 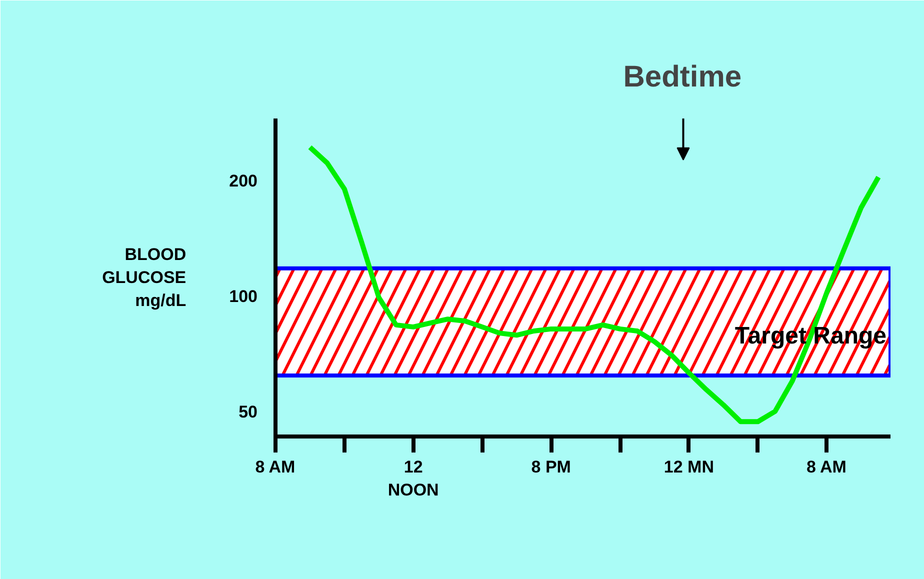 What do you see at coordinates (551, 467) in the screenshot?
I see `x-tick-label: 8 PM` at bounding box center [551, 467].